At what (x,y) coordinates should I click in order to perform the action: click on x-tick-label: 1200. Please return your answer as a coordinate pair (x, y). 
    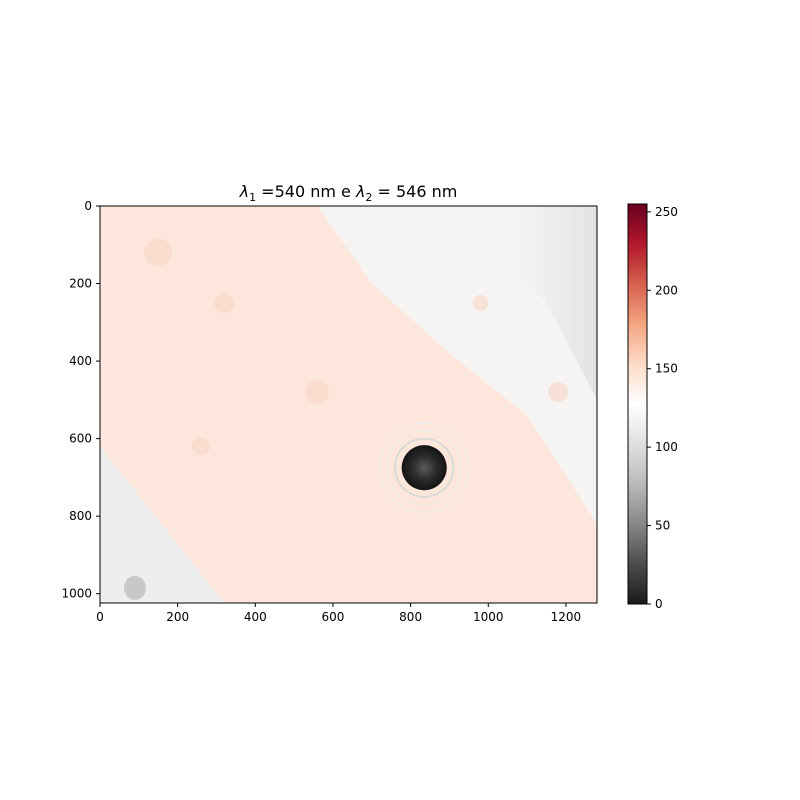
    Looking at the image, I should click on (566, 617).